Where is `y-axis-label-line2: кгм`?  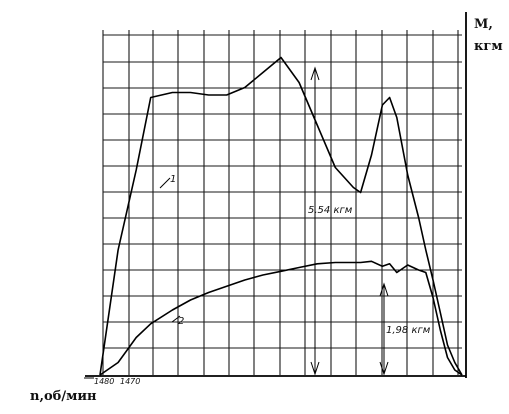
y-axis-label-line2: кгм is located at coordinates (488, 46).